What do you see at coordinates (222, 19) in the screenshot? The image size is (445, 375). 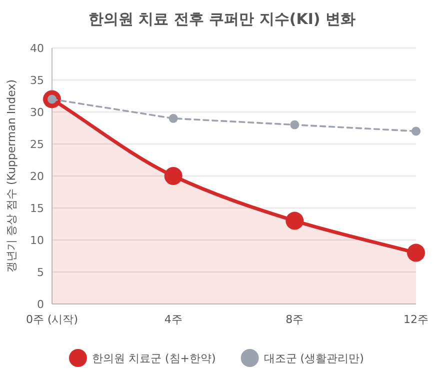 I see `chart-title: 한의원 치료 전후 쿠퍼만 지수(KI) 변화` at bounding box center [222, 19].